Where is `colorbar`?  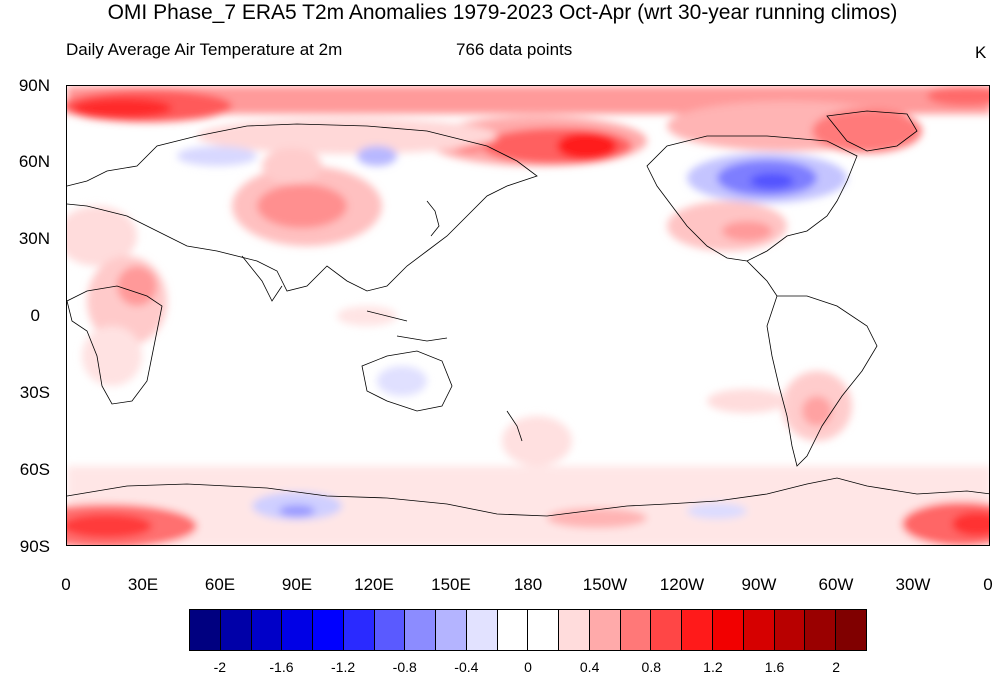 colorbar is located at coordinates (528, 630).